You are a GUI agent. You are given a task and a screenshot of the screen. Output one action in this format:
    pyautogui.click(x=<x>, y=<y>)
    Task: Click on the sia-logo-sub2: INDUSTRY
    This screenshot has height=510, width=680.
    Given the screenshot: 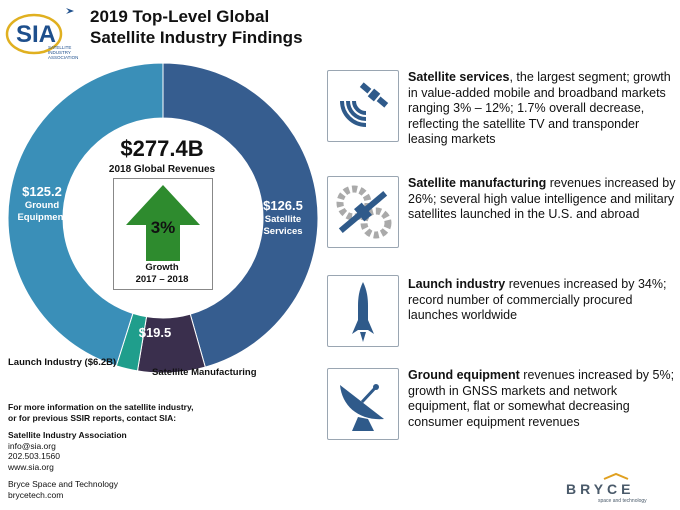 What is the action you would take?
    pyautogui.click(x=59, y=52)
    